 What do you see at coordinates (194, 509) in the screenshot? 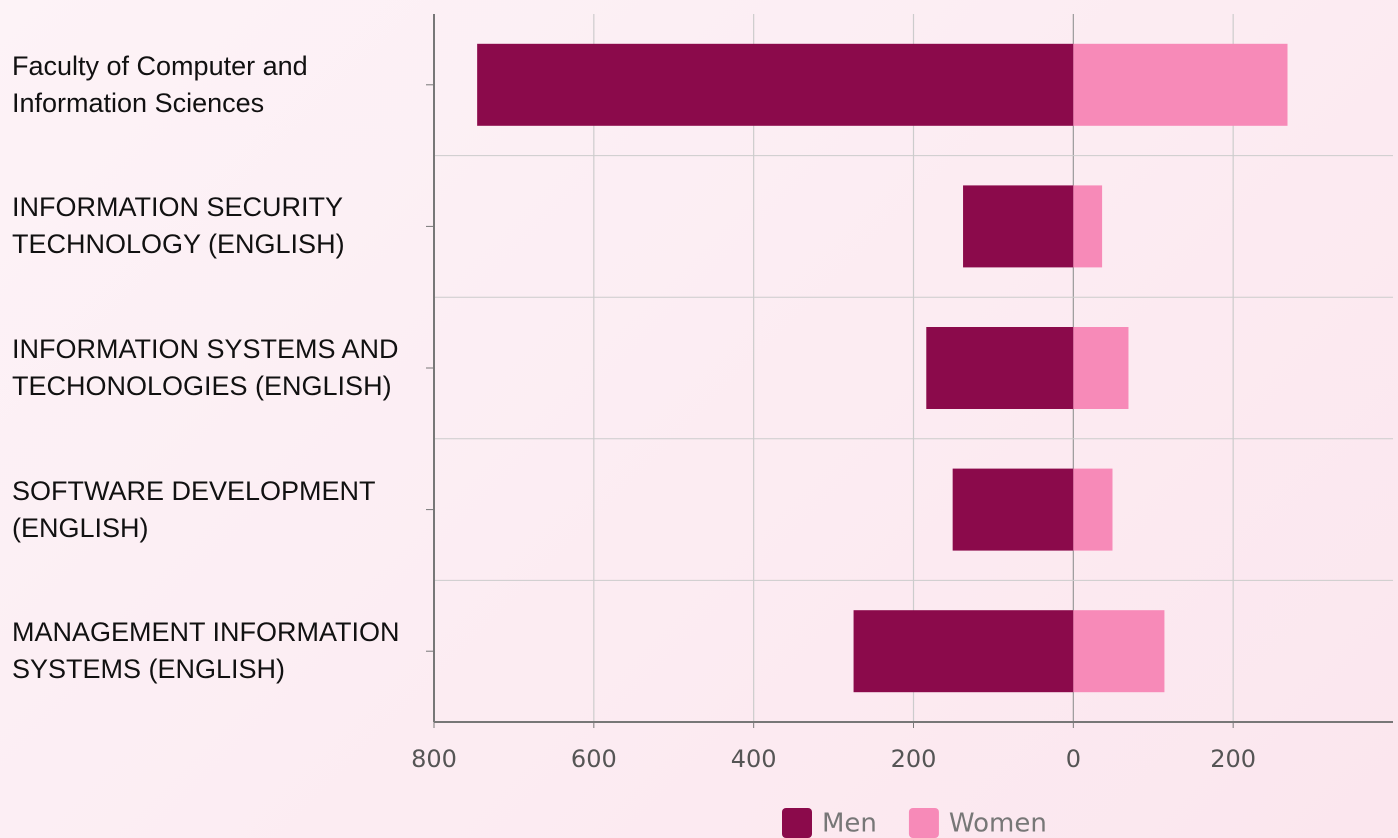
I see `category-label: SOFTWARE DEVELOPMENT (ENGLISH)` at bounding box center [194, 509].